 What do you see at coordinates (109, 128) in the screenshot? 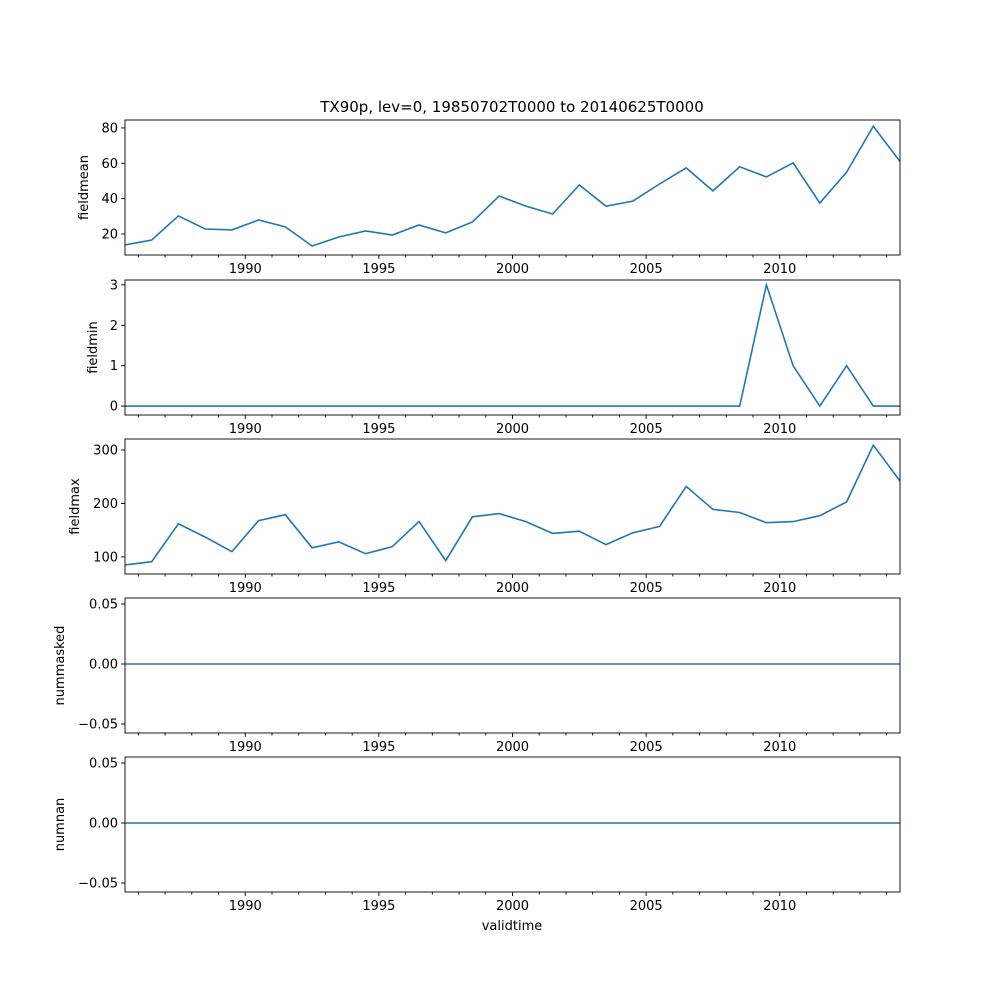
I see `y-tick-label: 80` at bounding box center [109, 128].